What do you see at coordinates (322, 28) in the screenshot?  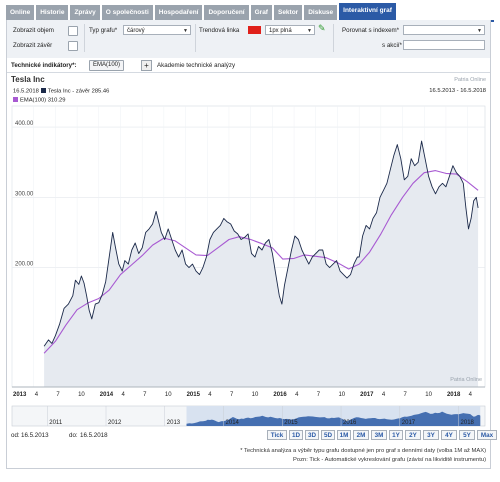 I see `pencil-icon: ✎` at bounding box center [322, 28].